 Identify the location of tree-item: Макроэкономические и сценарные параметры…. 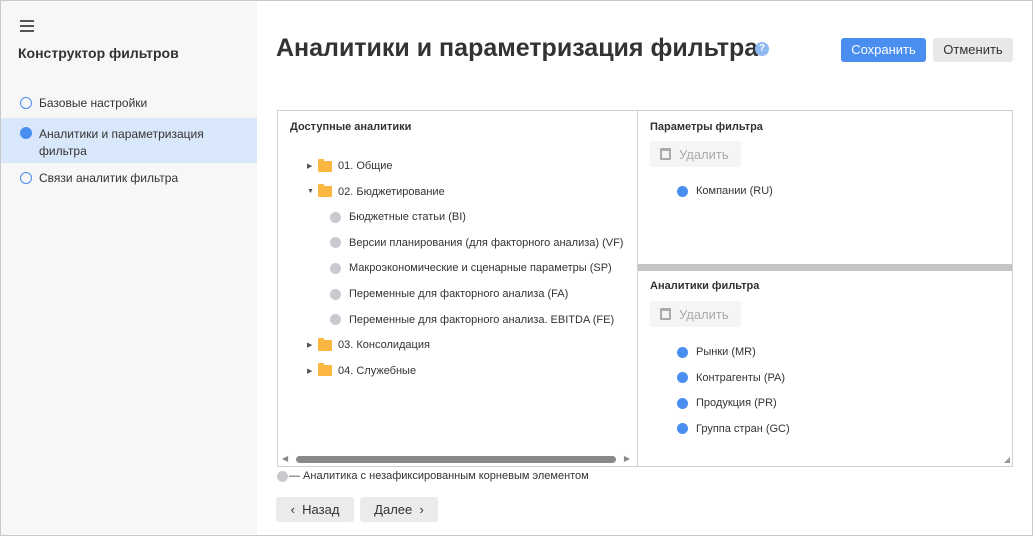
(471, 268).